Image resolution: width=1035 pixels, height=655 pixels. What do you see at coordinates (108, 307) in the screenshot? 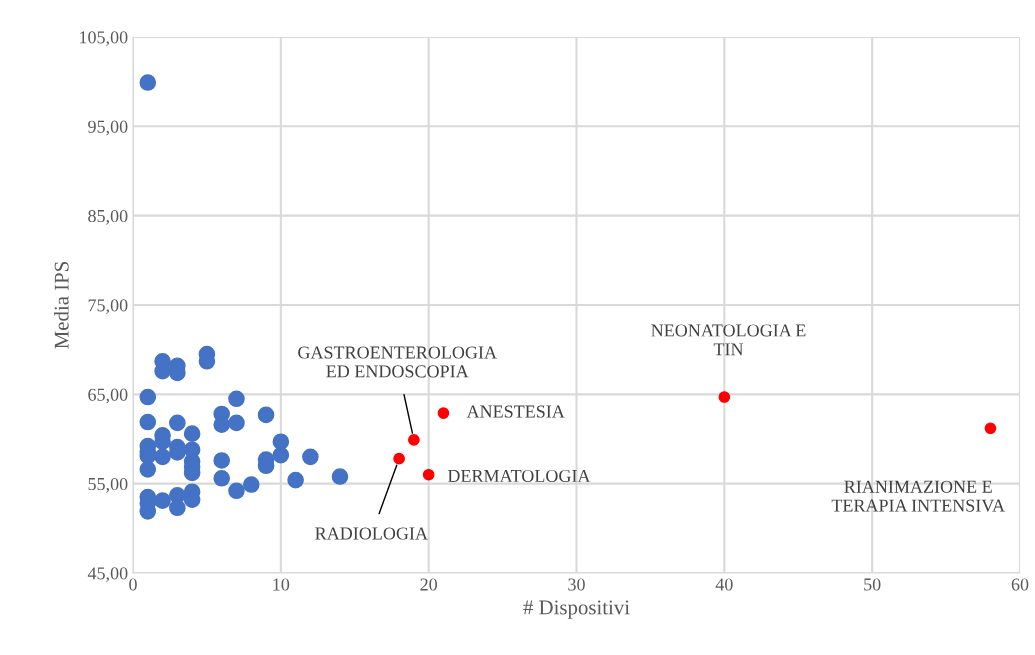
I see `y-tick-label: 75,00` at bounding box center [108, 307].